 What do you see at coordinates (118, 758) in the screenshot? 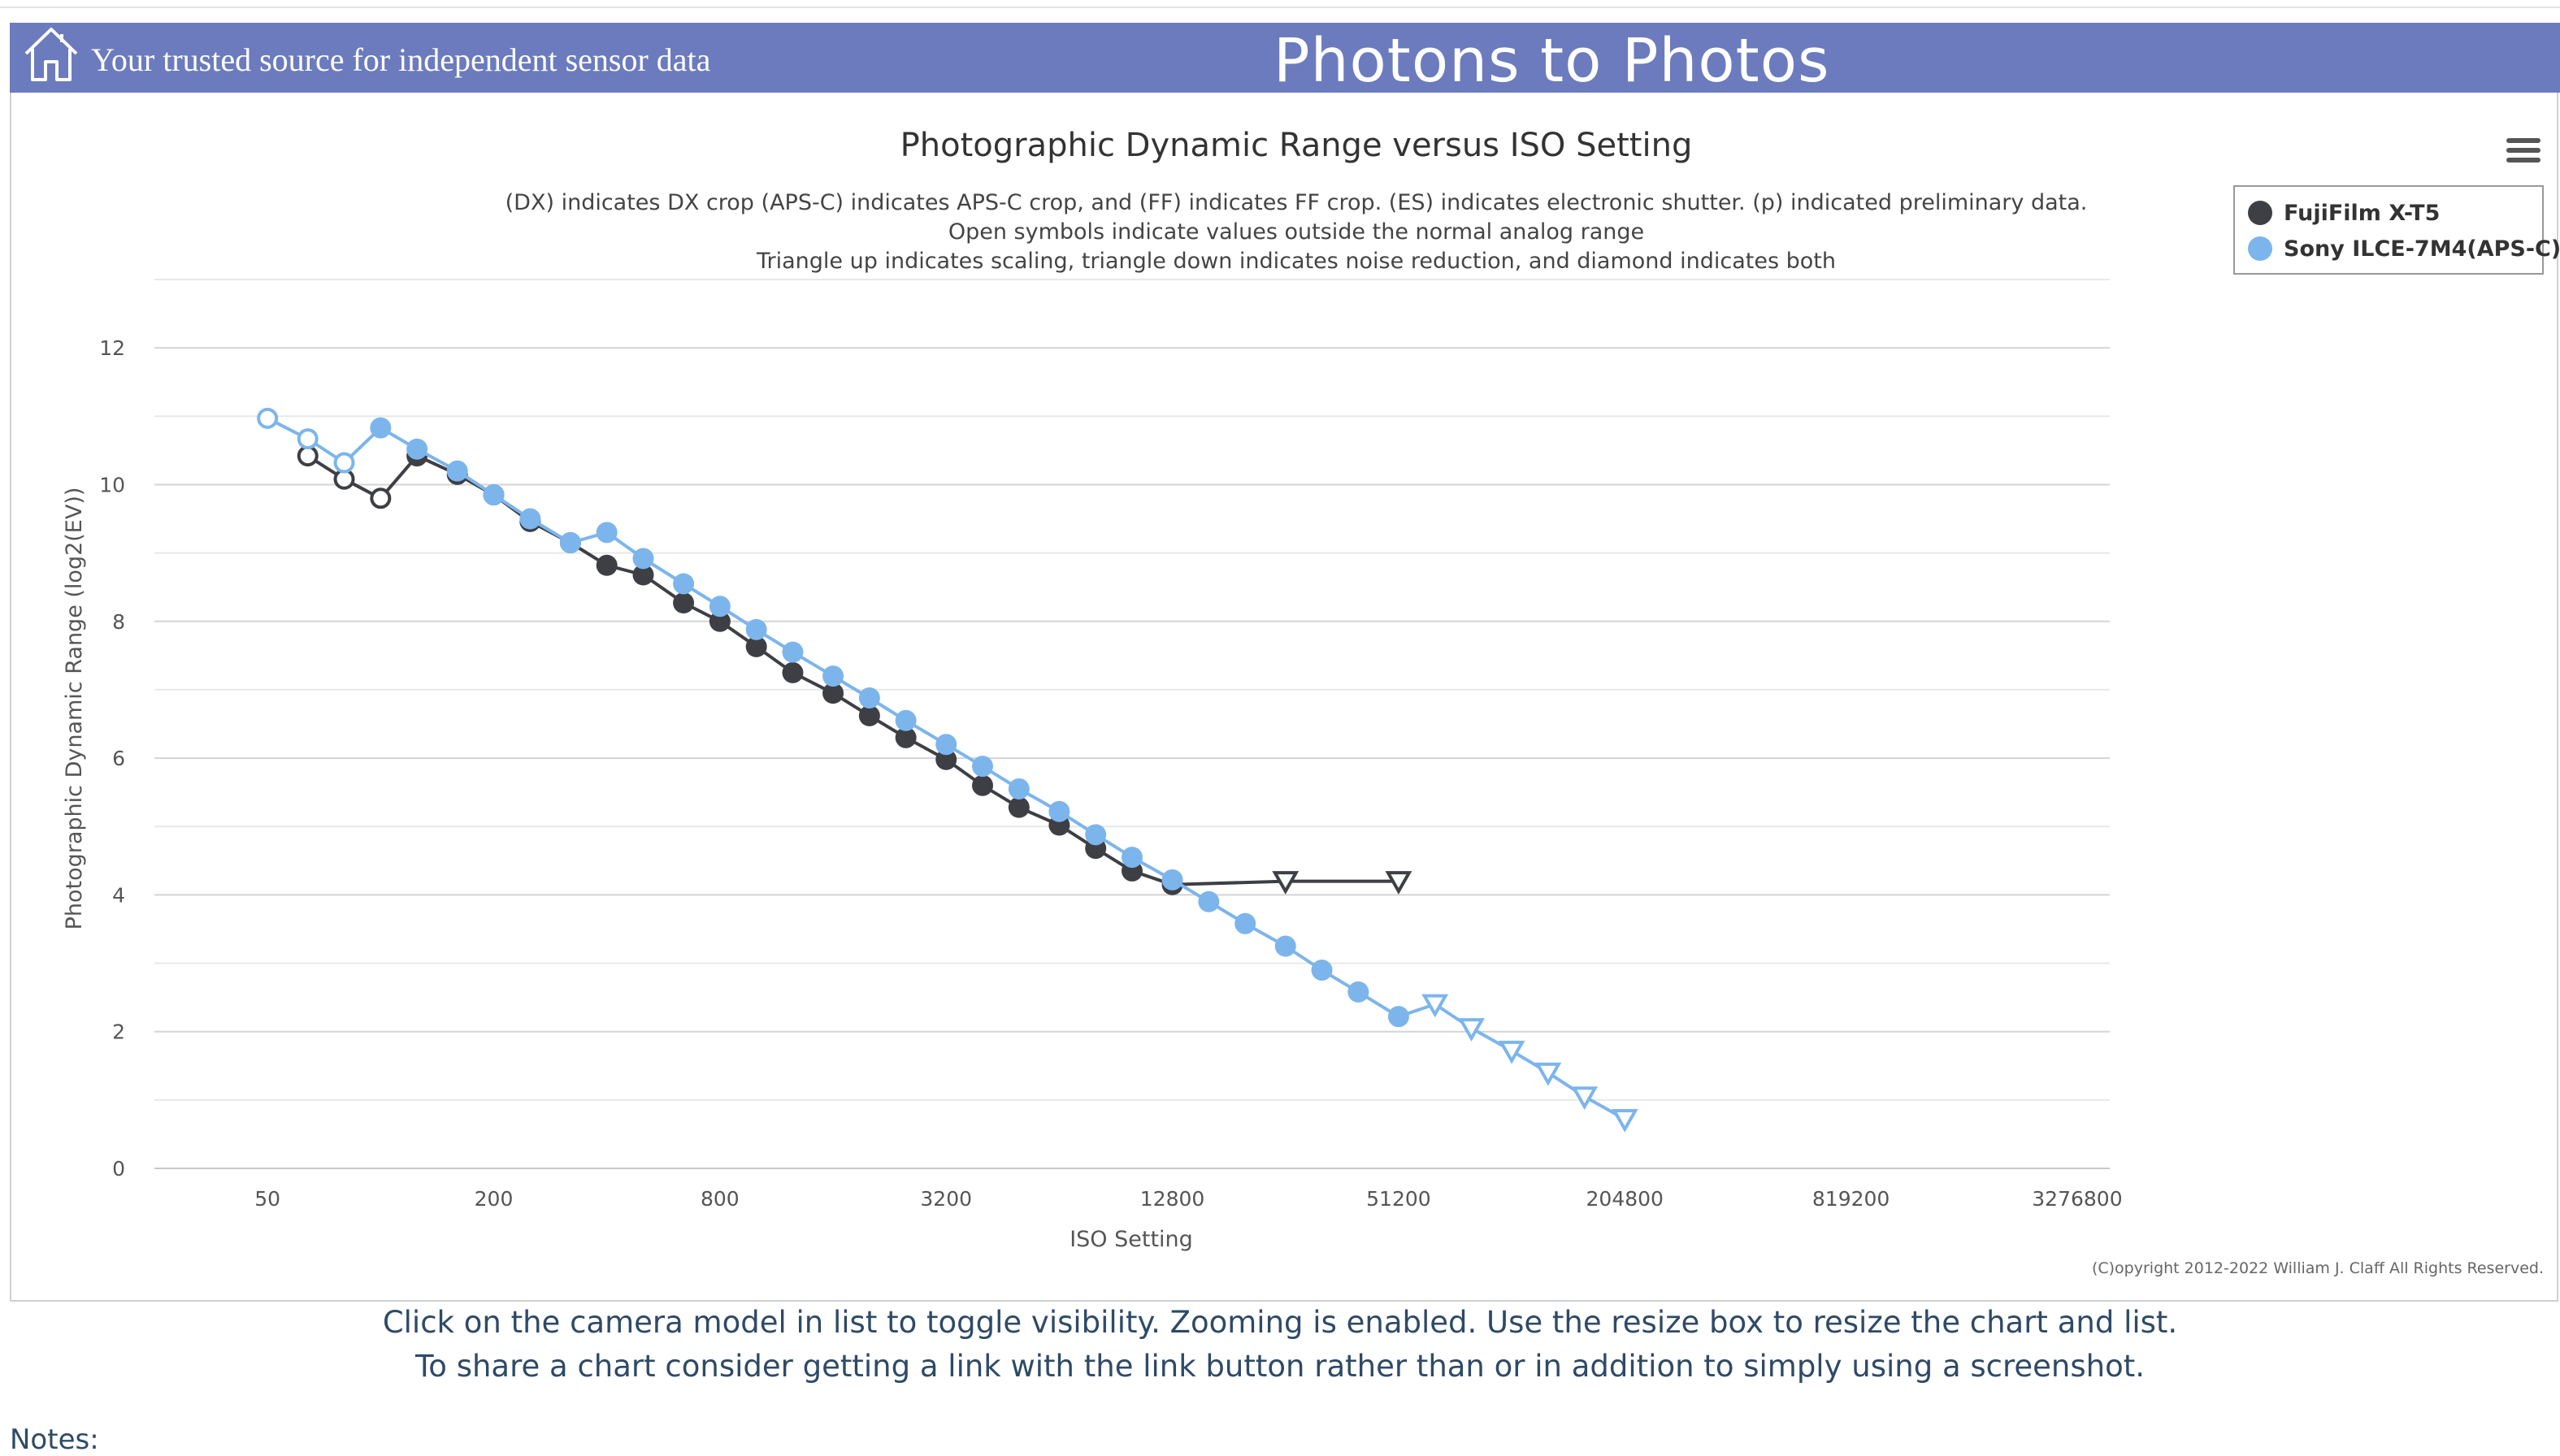
I see `y-tick-label: 6` at bounding box center [118, 758].